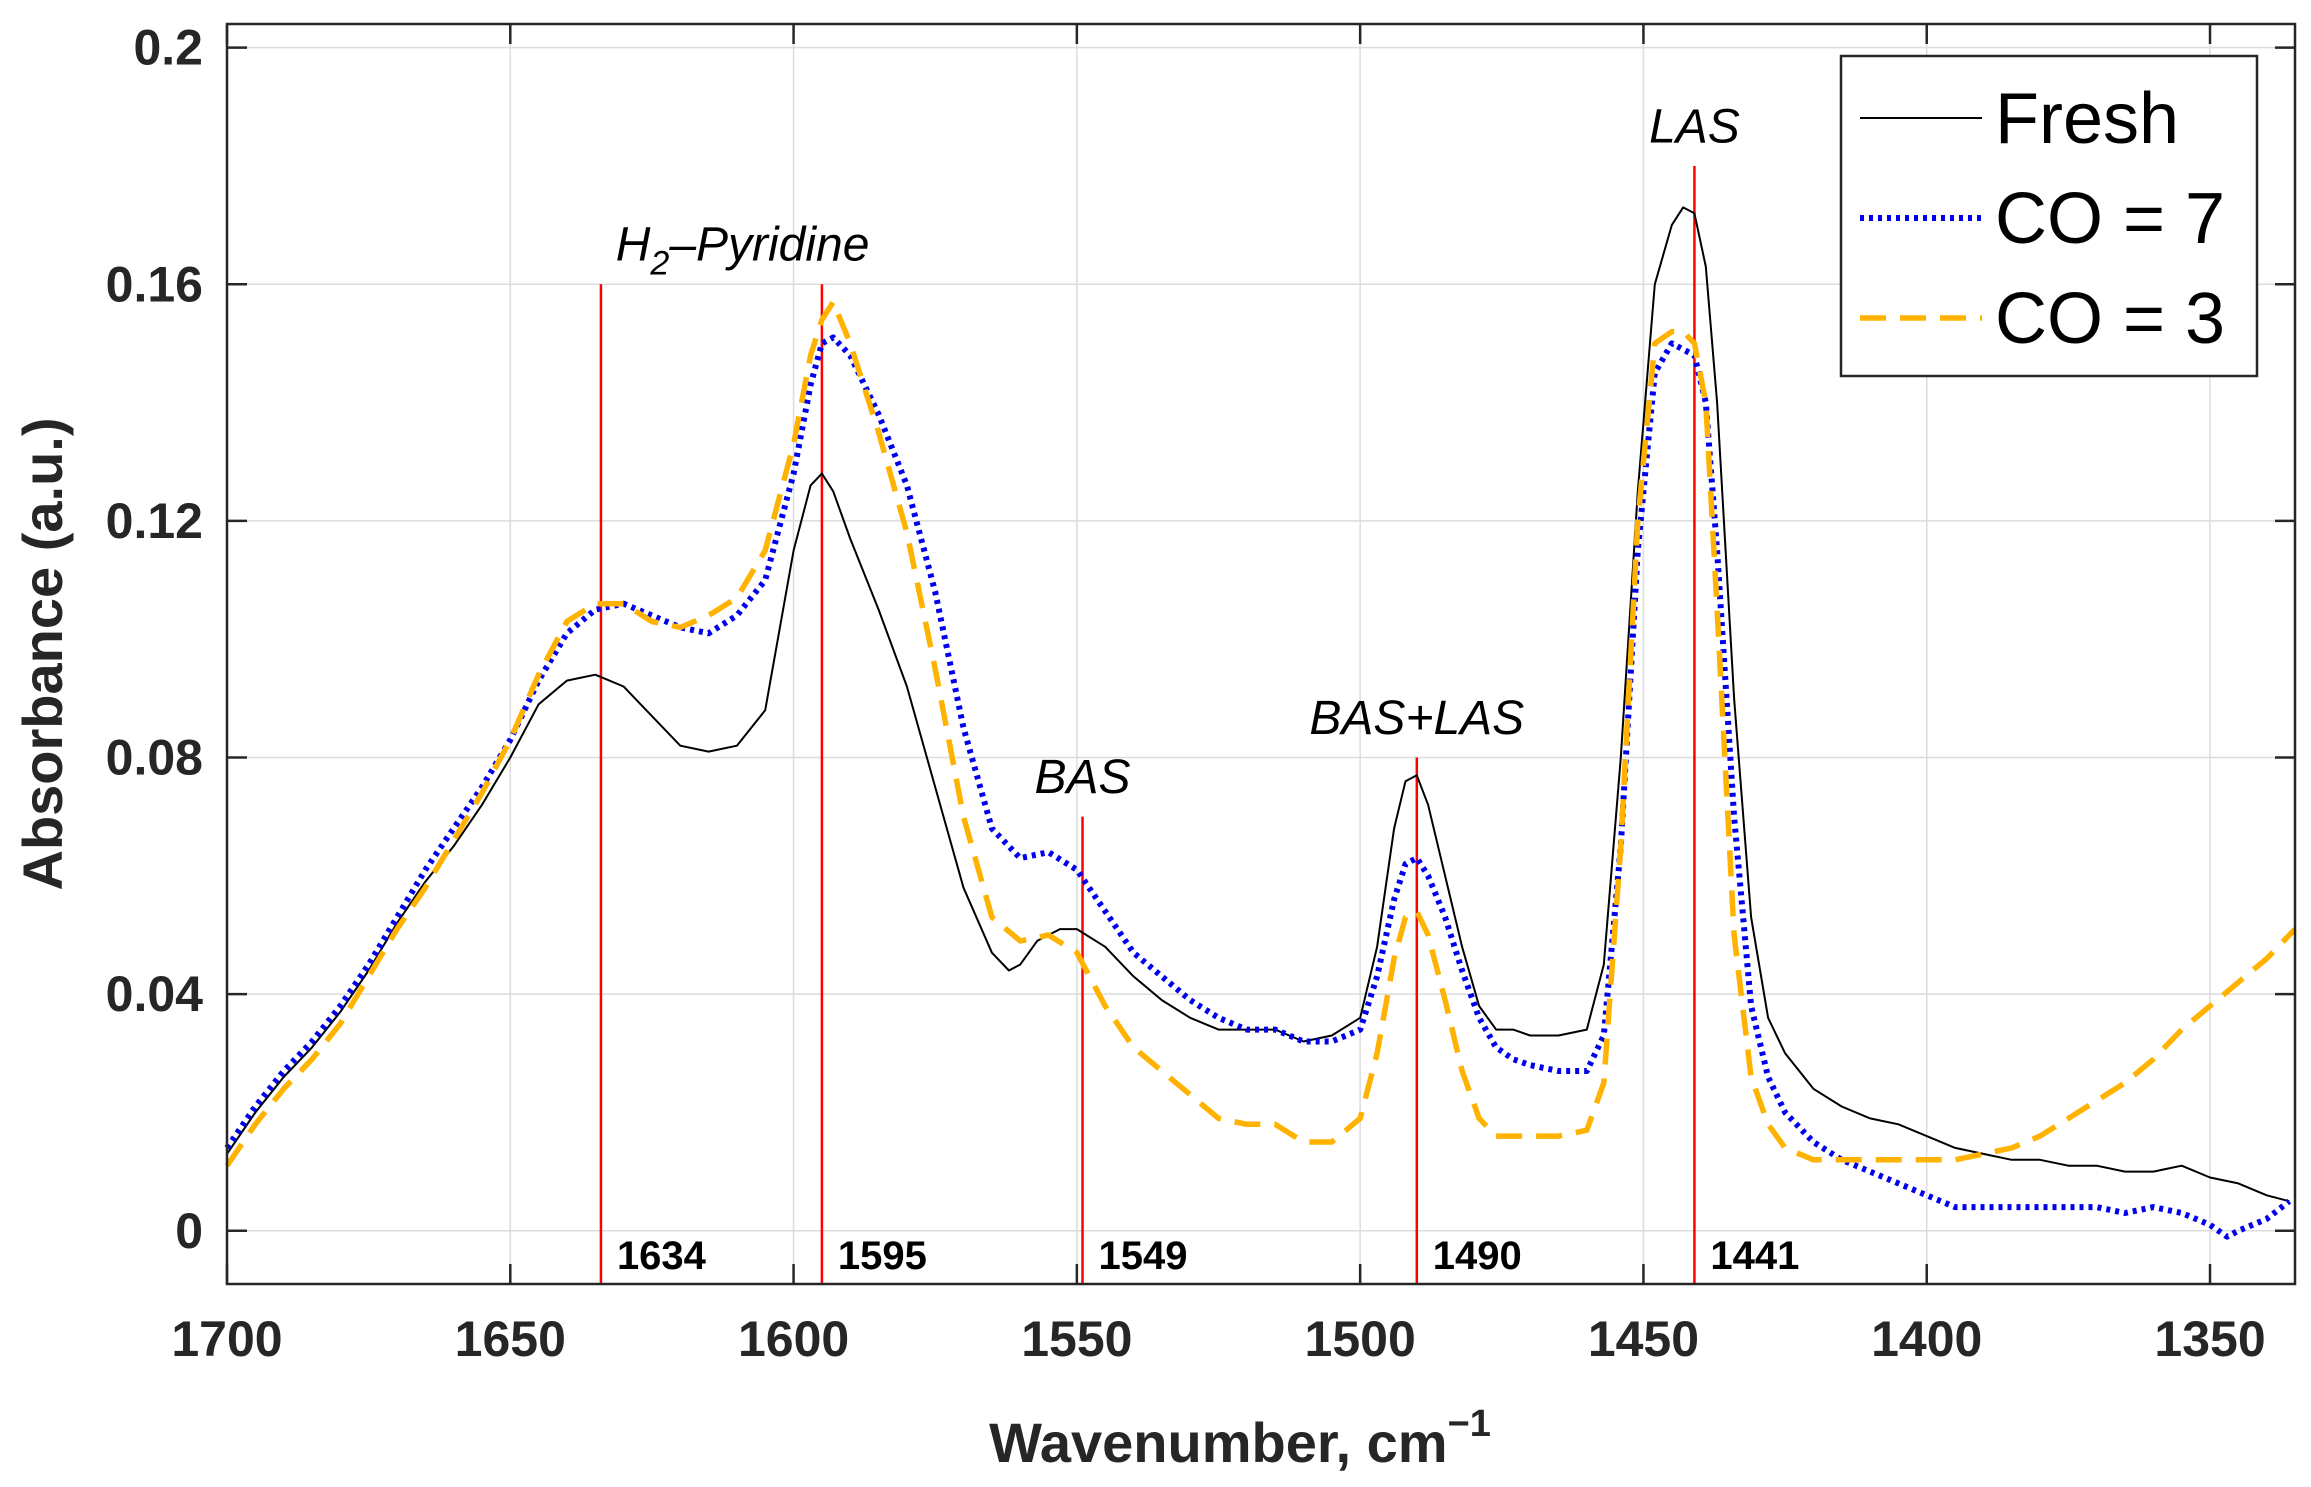  What do you see at coordinates (1083, 777) in the screenshot?
I see `annotation-1: BAS` at bounding box center [1083, 777].